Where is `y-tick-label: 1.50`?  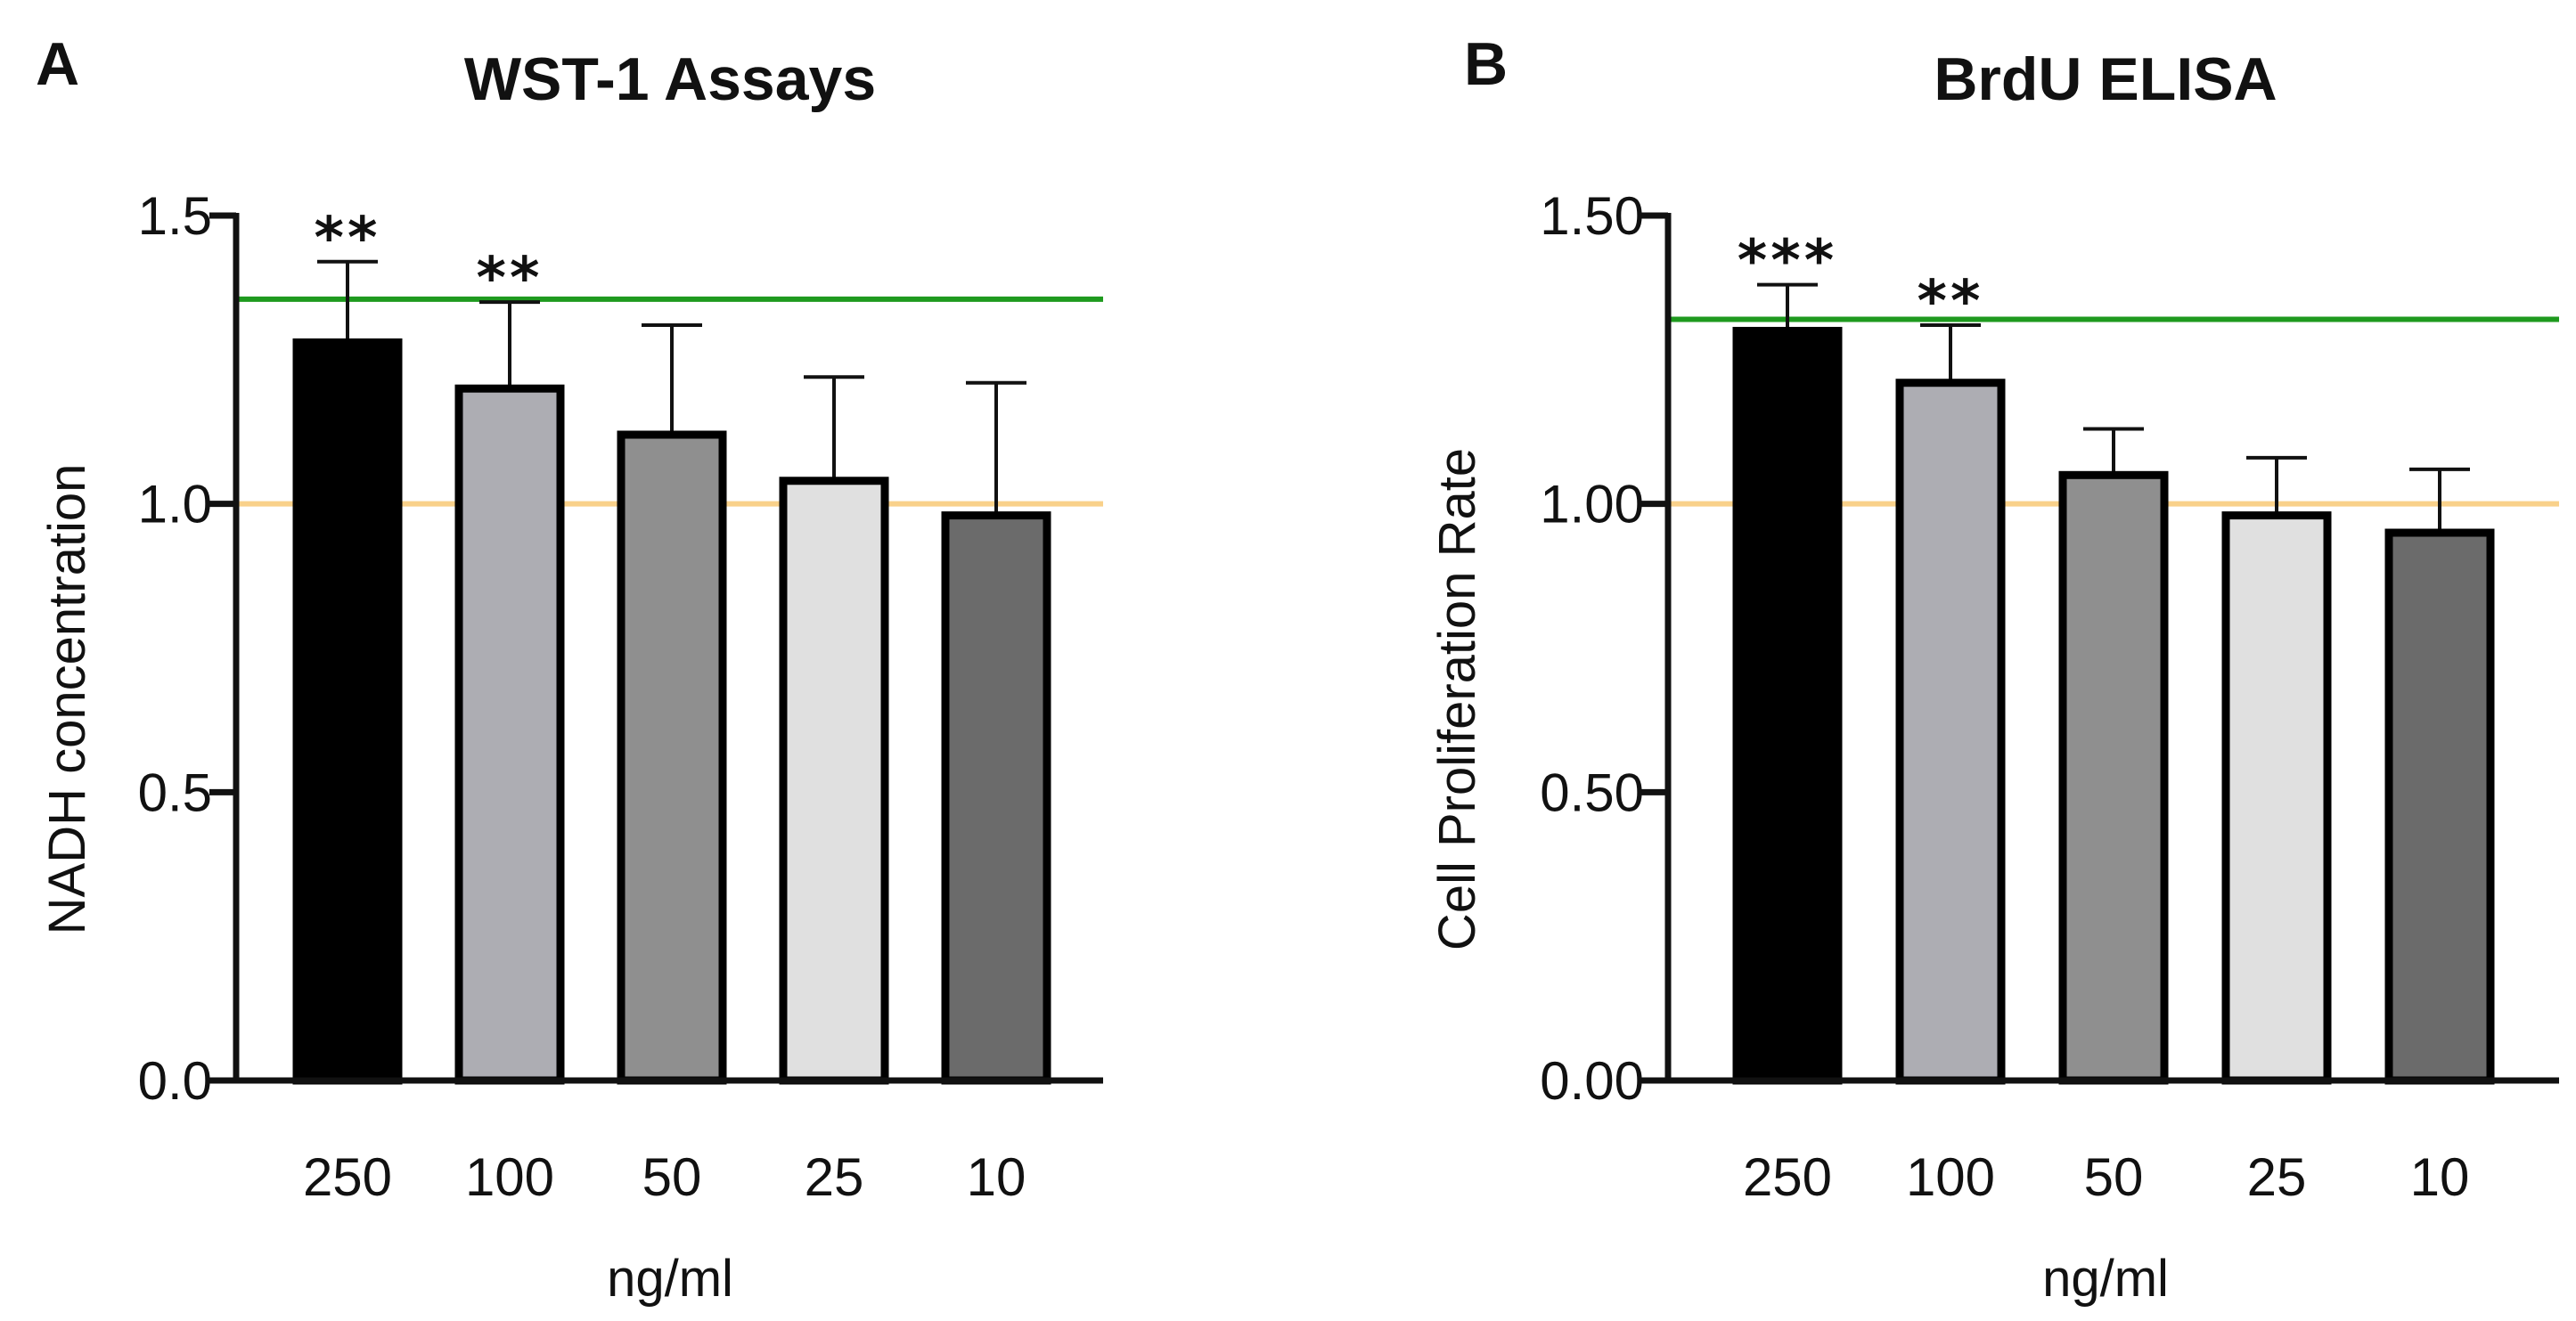
y-tick-label: 1.50 is located at coordinates (1592, 216).